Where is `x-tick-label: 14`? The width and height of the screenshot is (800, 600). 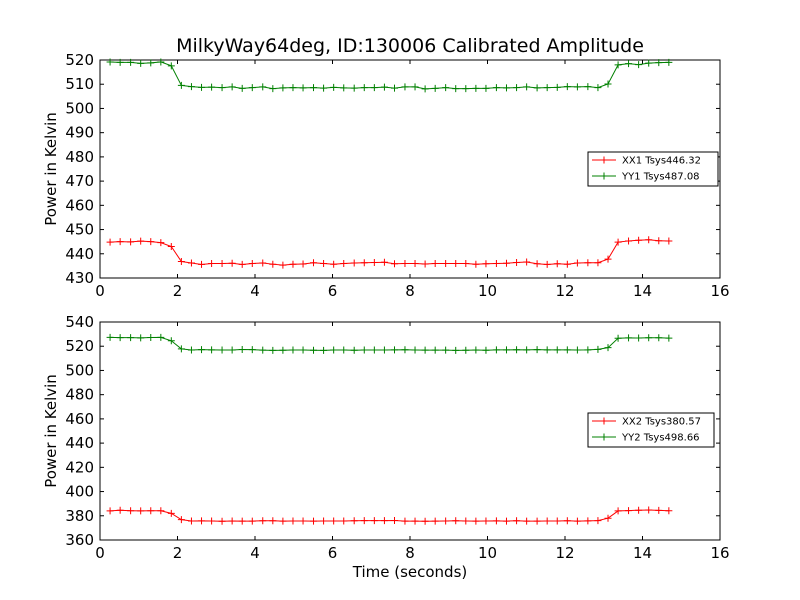
x-tick-label: 14 is located at coordinates (642, 291).